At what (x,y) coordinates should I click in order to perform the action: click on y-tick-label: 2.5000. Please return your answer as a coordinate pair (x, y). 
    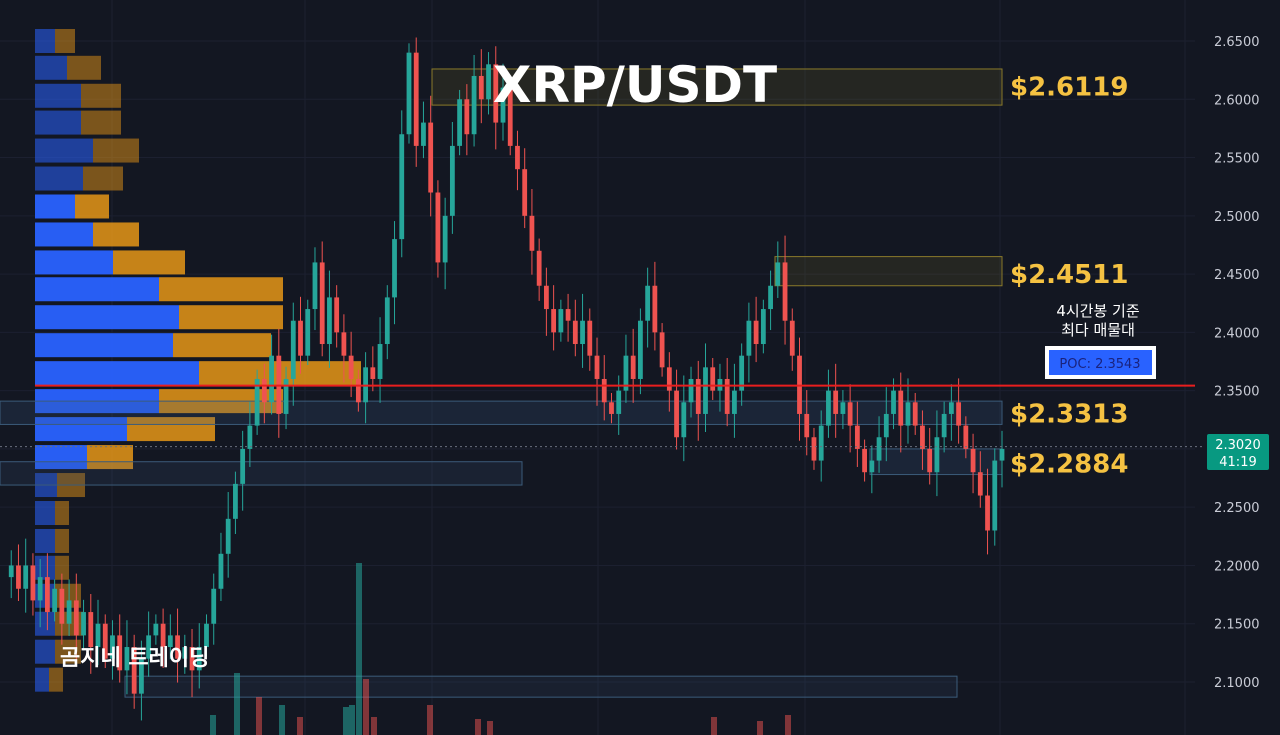
    Looking at the image, I should click on (1237, 217).